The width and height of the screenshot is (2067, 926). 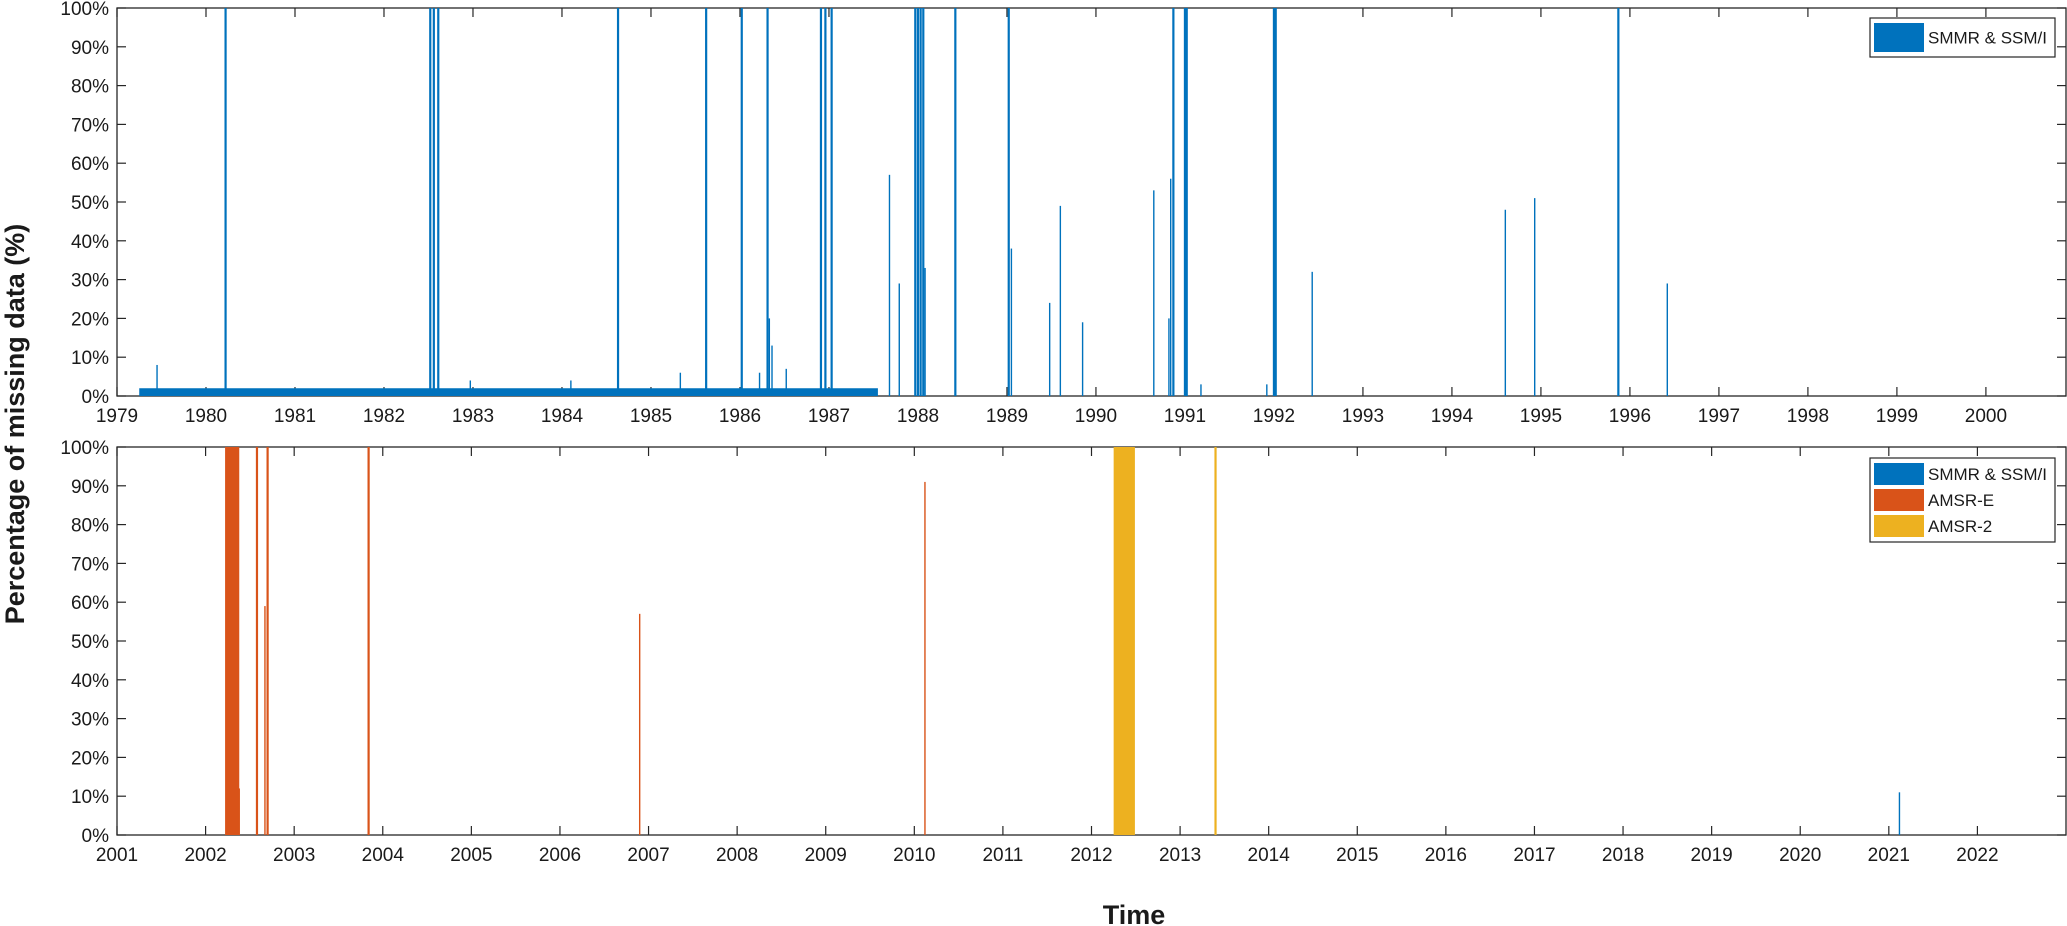 I want to click on x-tick-label: 2003, so click(x=294, y=855).